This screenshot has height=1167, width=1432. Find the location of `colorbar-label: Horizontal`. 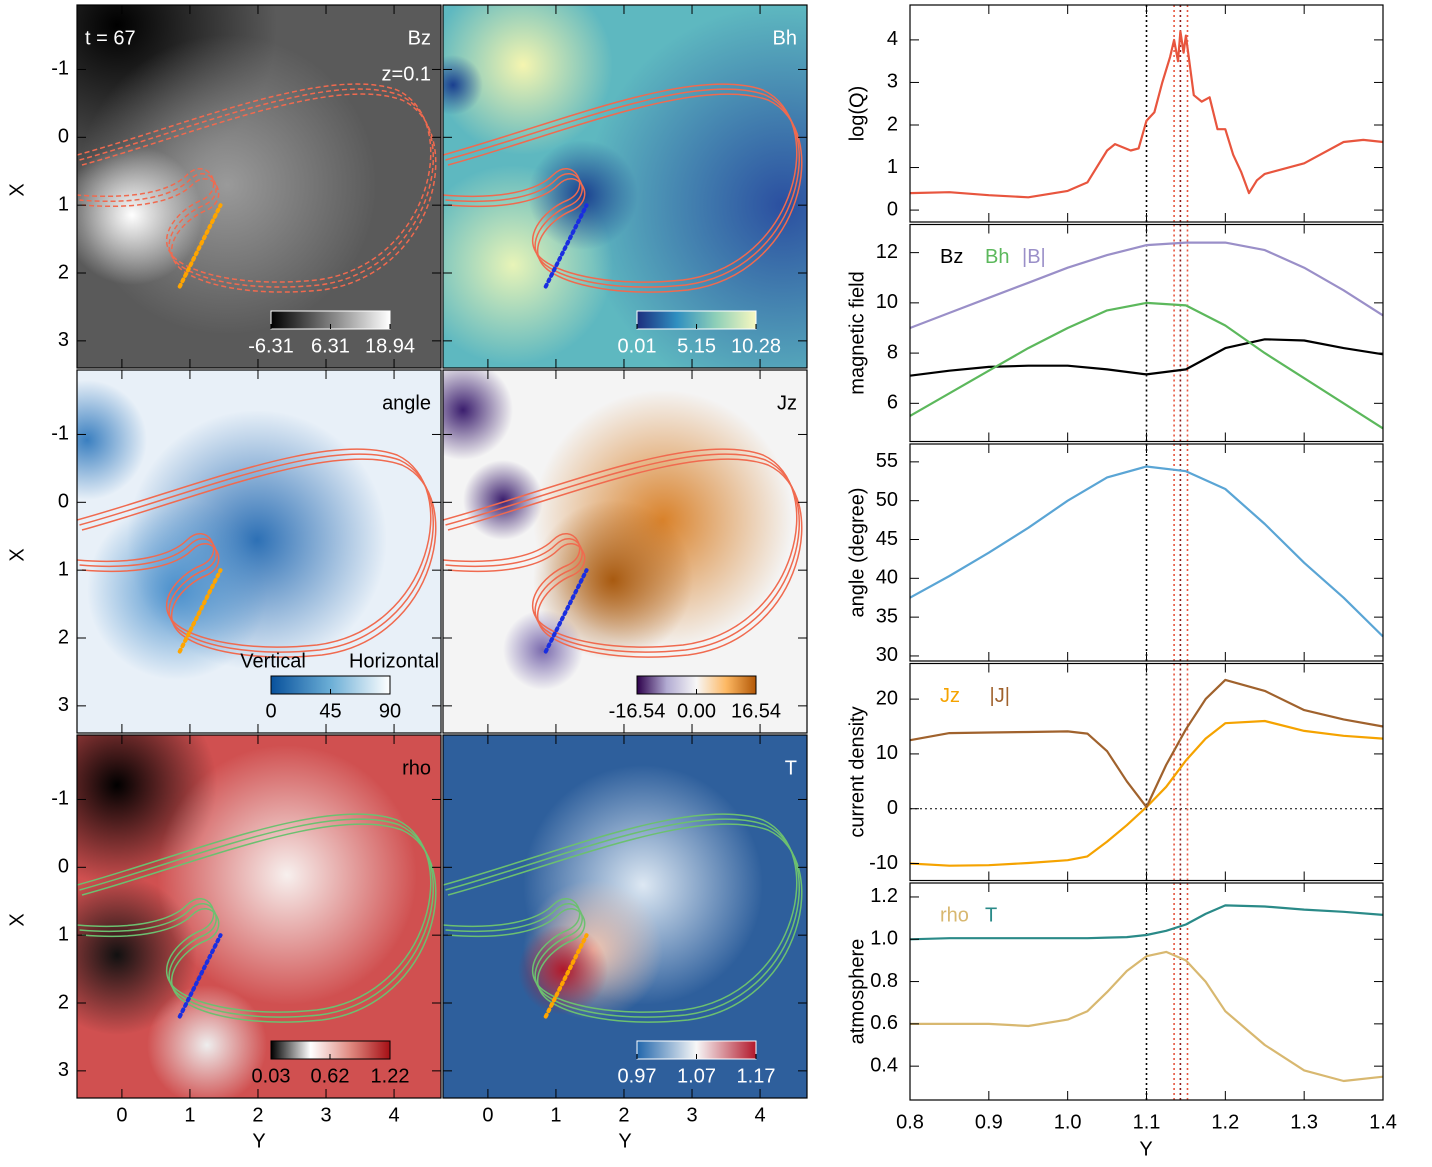

colorbar-label: Horizontal is located at coordinates (394, 661).